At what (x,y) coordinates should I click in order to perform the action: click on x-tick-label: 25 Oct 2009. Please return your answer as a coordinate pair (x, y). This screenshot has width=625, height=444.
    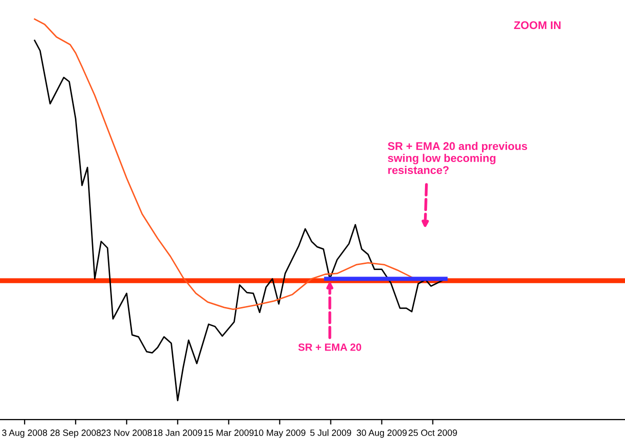
    Looking at the image, I should click on (432, 433).